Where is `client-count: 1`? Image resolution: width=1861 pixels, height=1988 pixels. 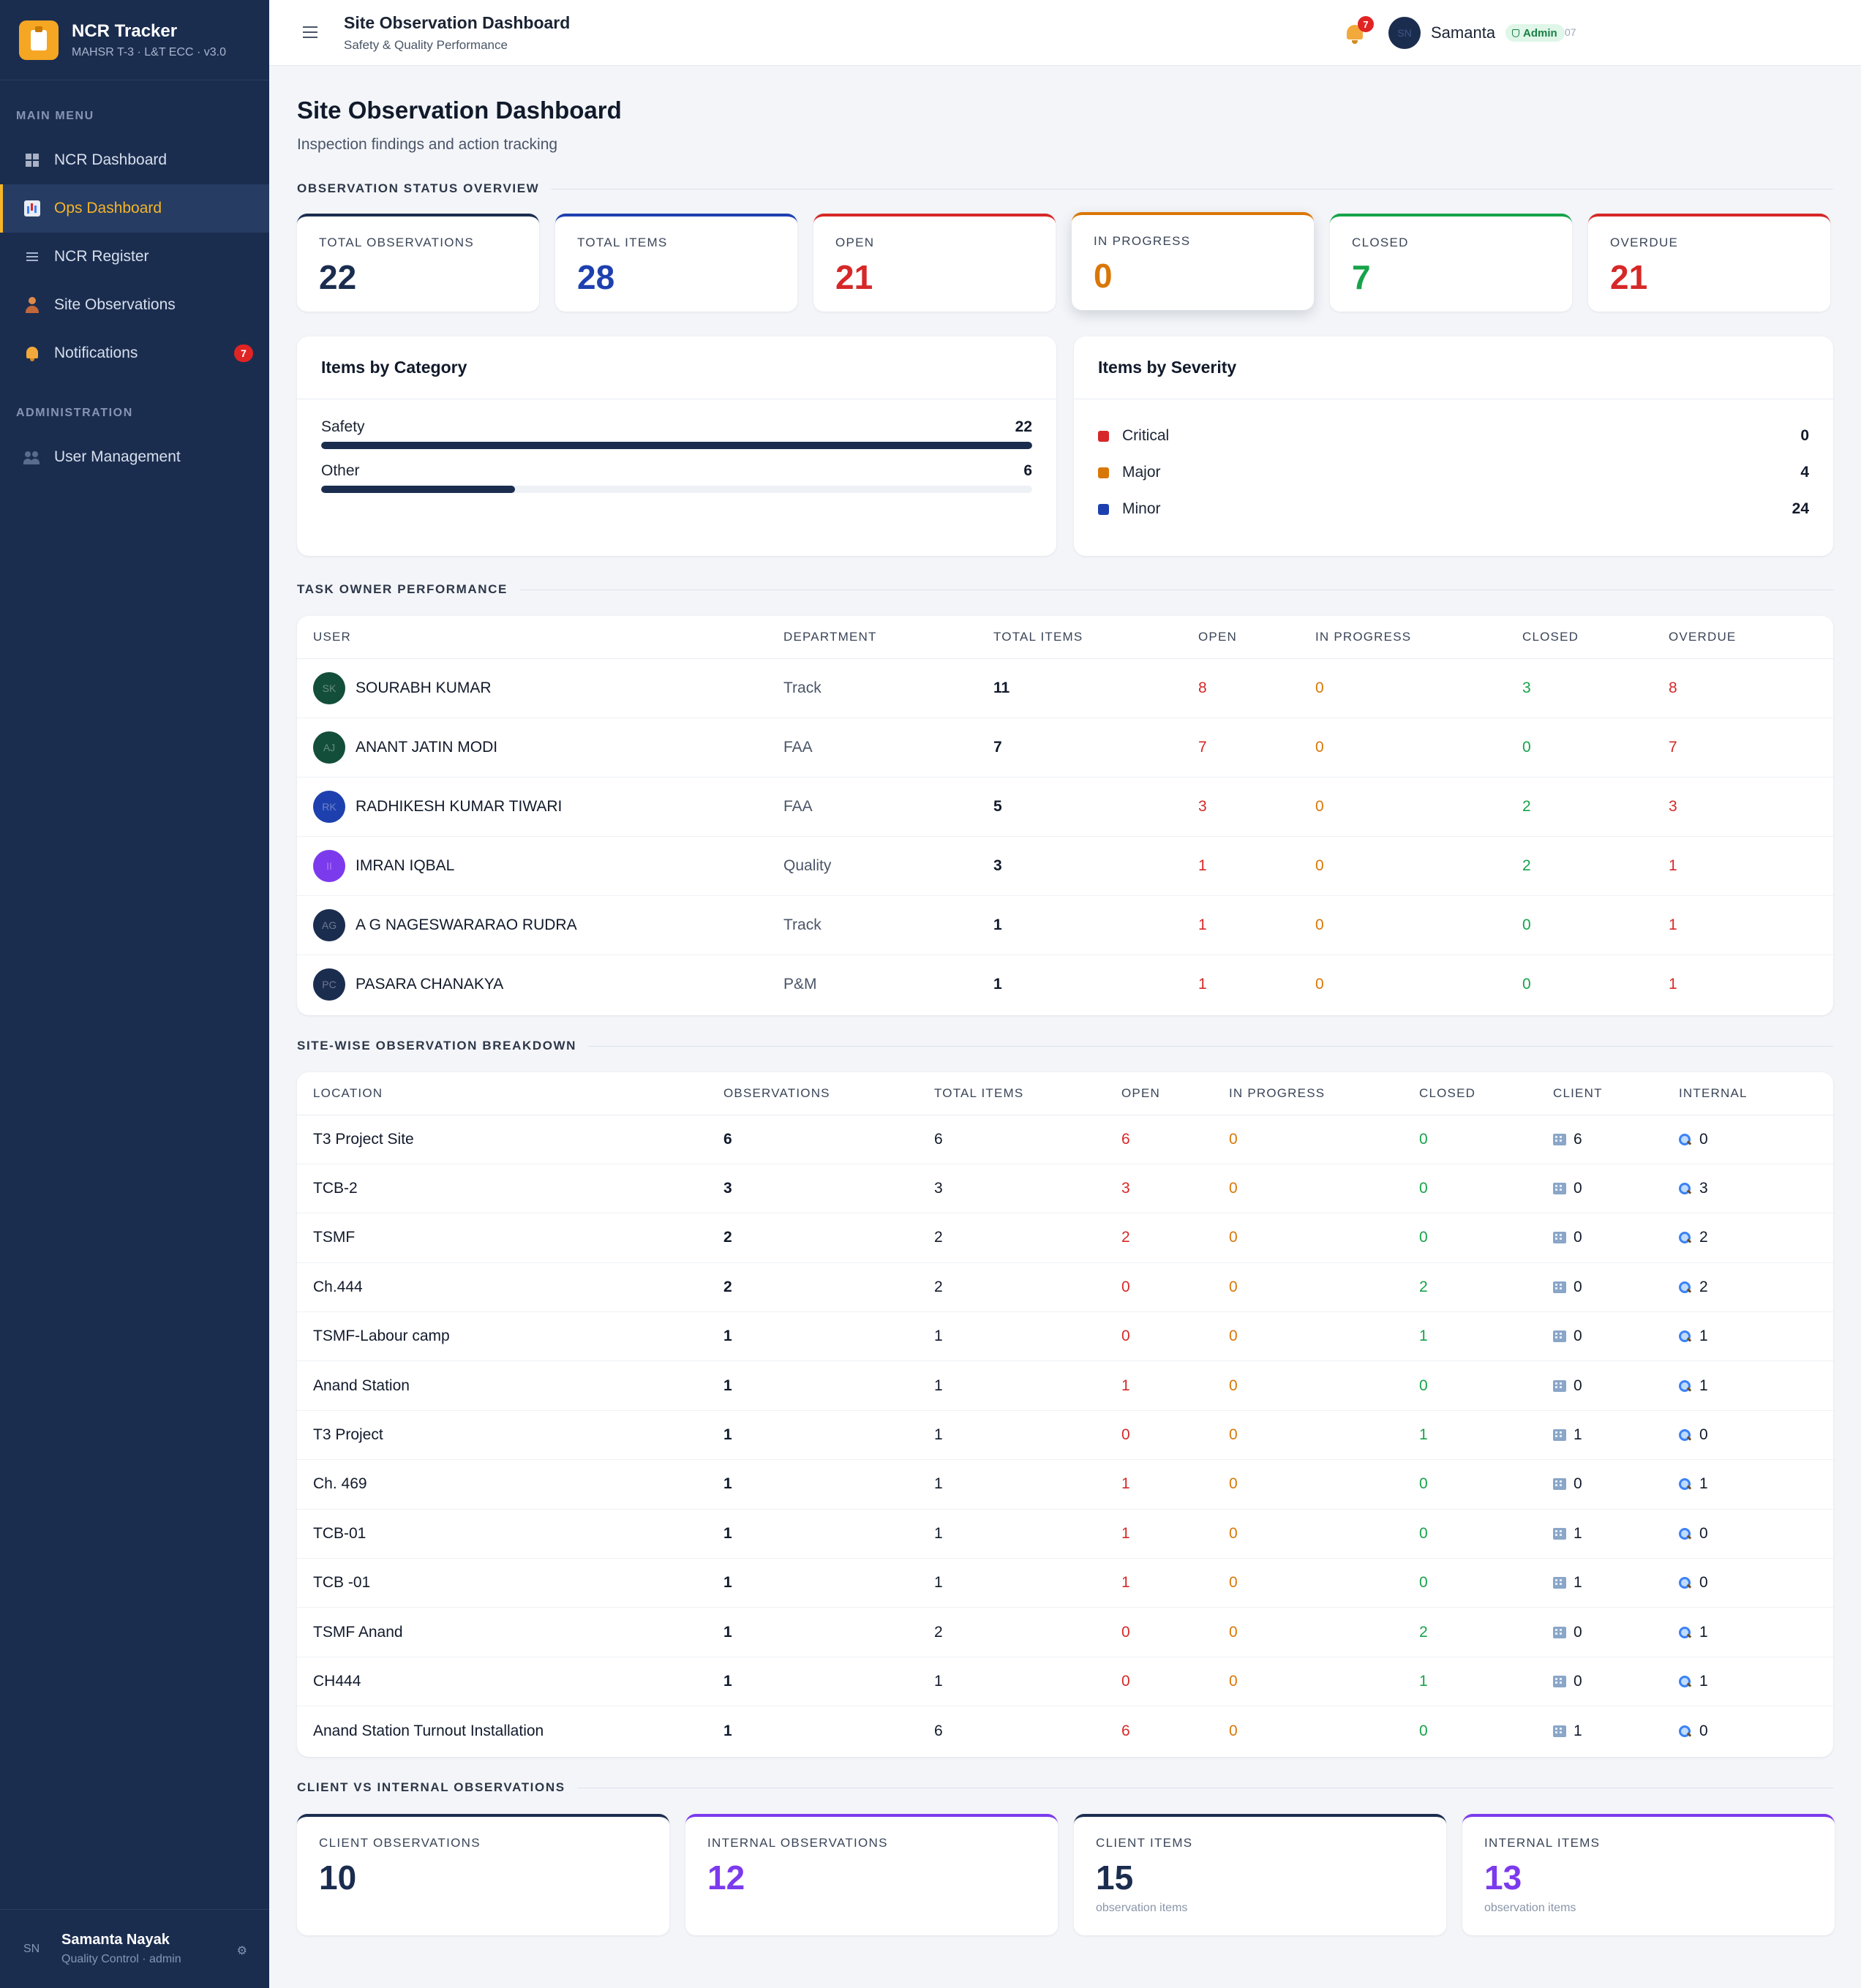
client-count: 1 is located at coordinates (1578, 1583).